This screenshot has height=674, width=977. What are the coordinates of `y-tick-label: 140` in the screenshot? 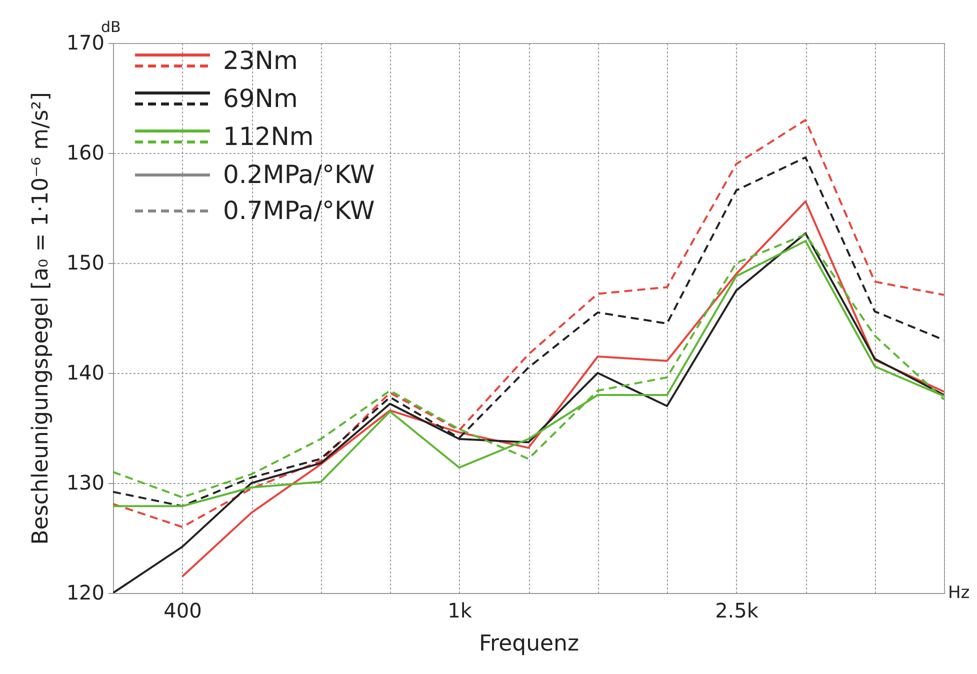 It's located at (85, 372).